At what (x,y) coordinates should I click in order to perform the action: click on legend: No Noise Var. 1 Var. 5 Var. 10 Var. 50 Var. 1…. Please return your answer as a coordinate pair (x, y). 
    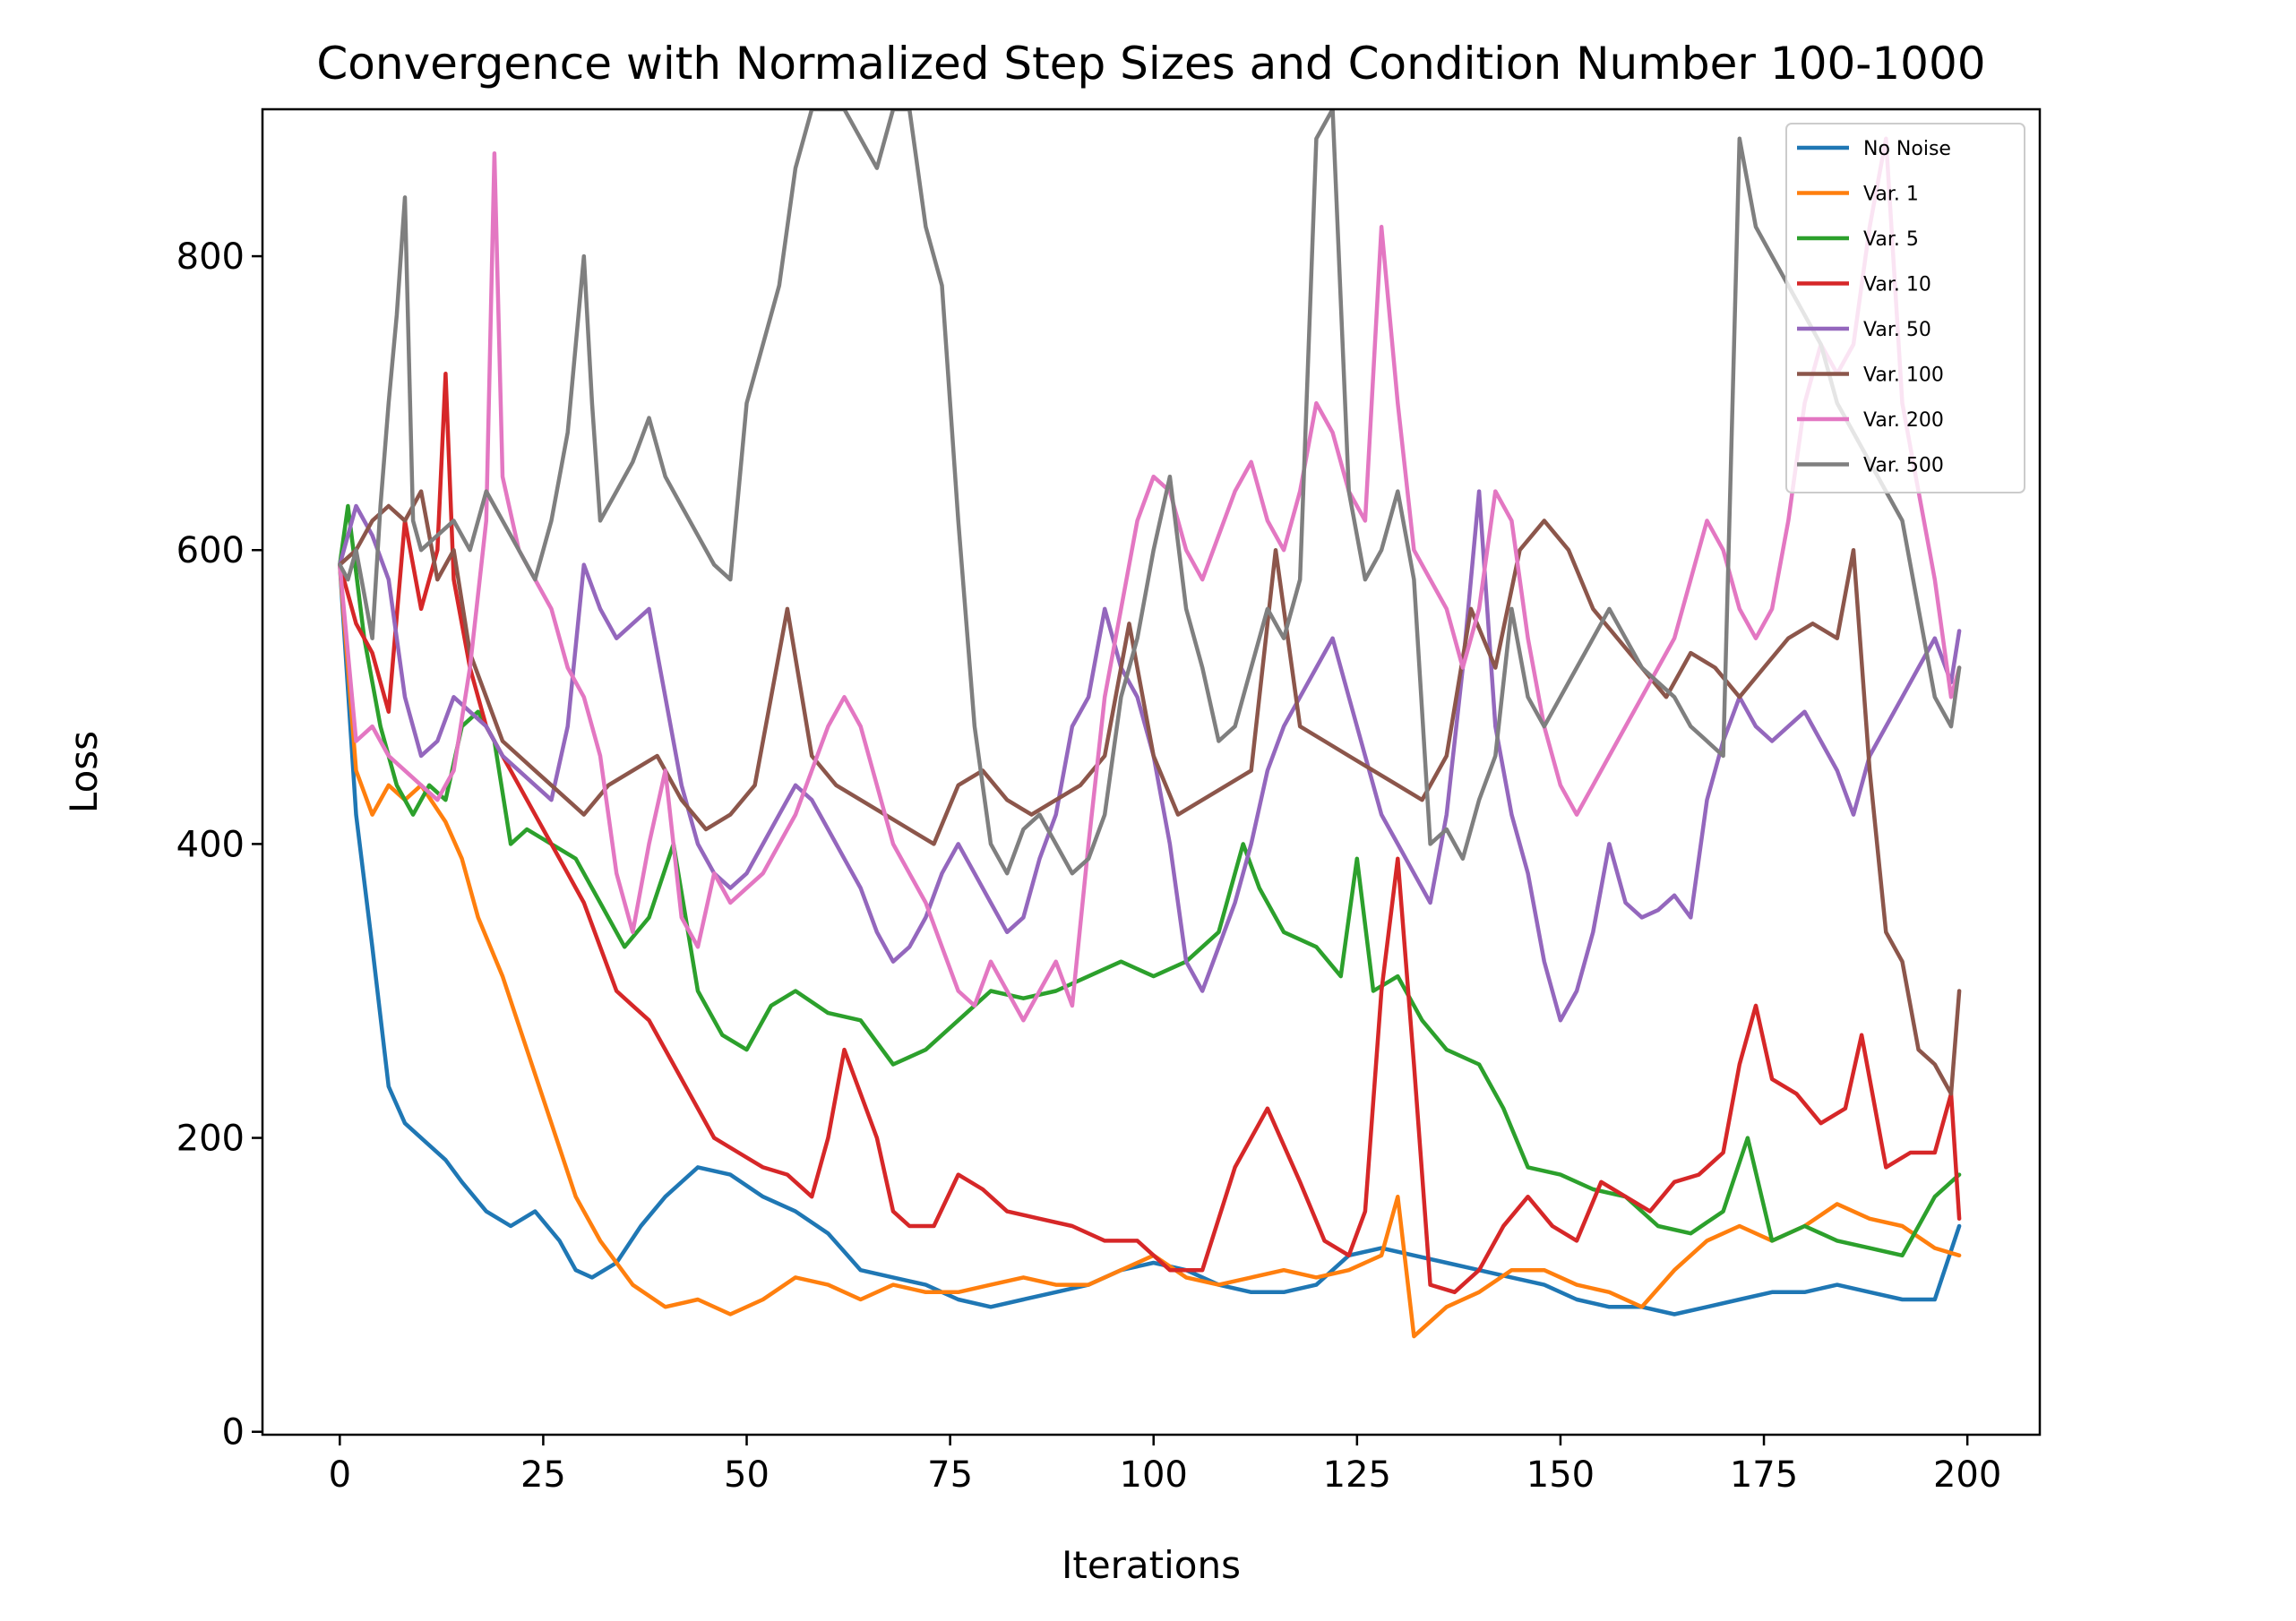
    Looking at the image, I should click on (1905, 308).